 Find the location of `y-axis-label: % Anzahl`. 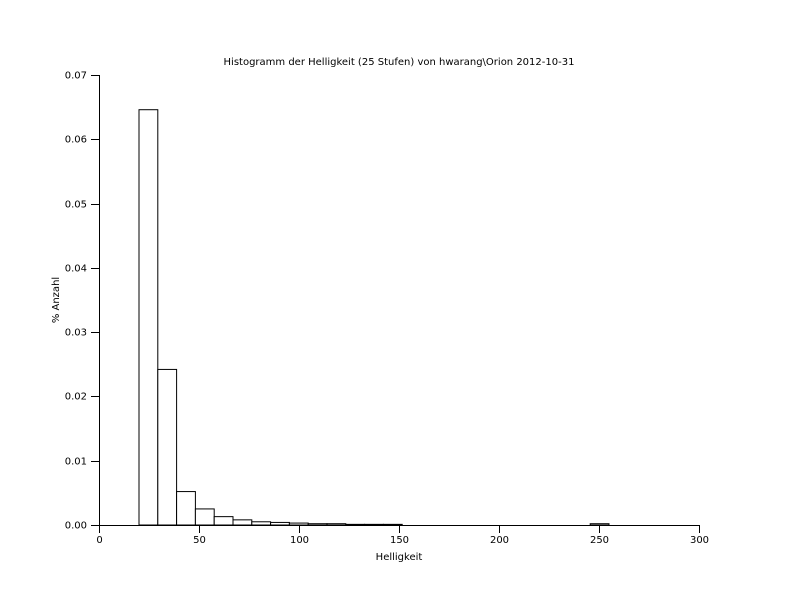

y-axis-label: % Anzahl is located at coordinates (56, 300).